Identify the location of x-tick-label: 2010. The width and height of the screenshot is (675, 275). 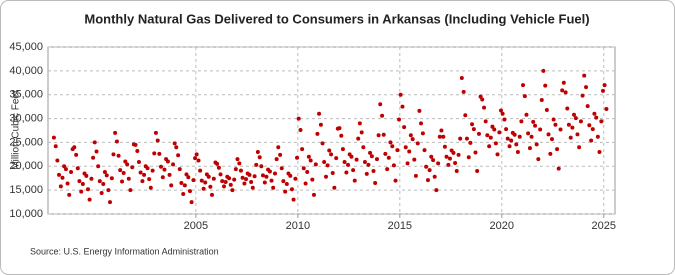
(298, 226).